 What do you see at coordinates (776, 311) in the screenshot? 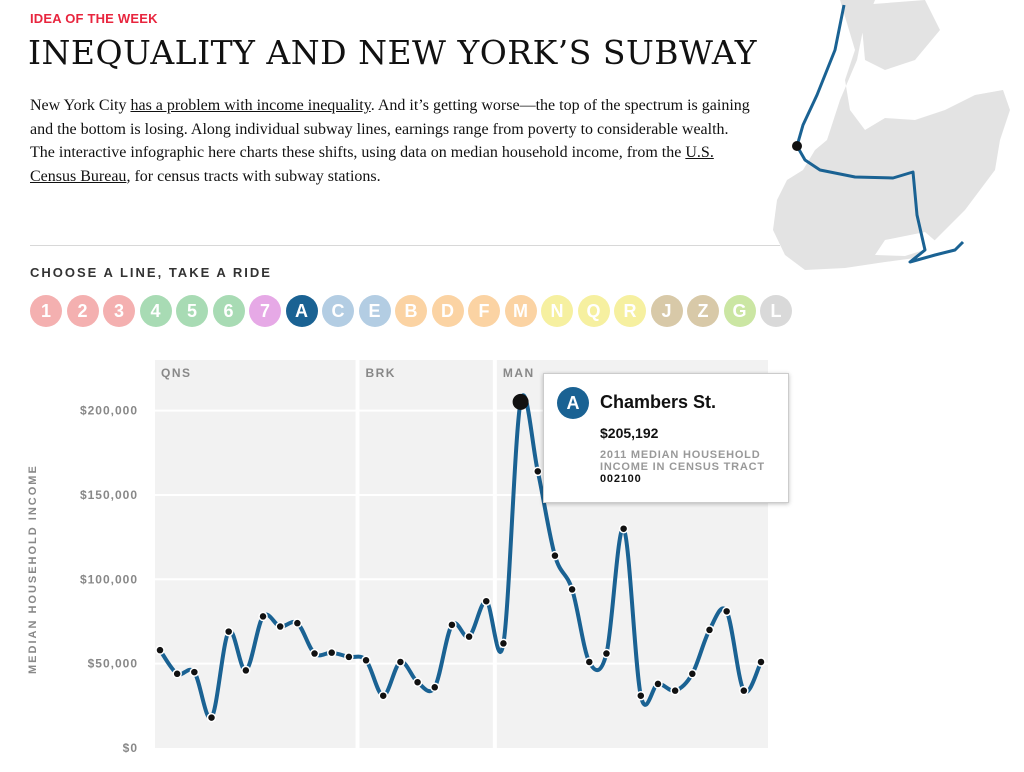
I see `line-button-l: L` at bounding box center [776, 311].